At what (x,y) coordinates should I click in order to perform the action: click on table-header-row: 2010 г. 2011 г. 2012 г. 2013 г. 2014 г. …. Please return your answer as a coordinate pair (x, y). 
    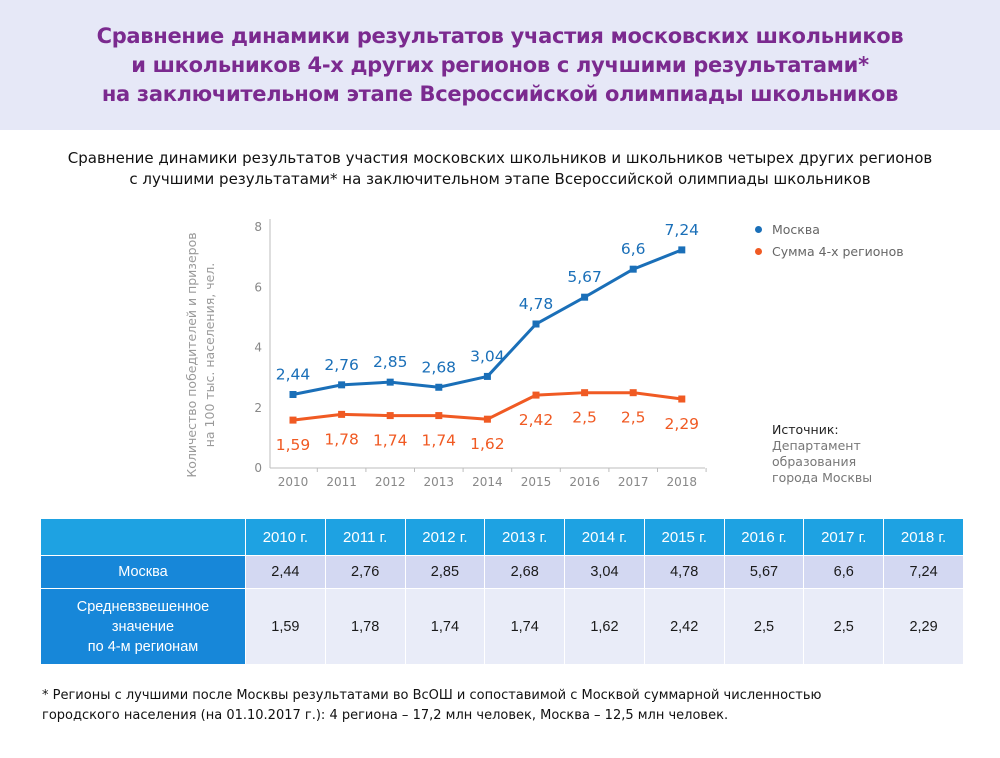
    Looking at the image, I should click on (502, 537).